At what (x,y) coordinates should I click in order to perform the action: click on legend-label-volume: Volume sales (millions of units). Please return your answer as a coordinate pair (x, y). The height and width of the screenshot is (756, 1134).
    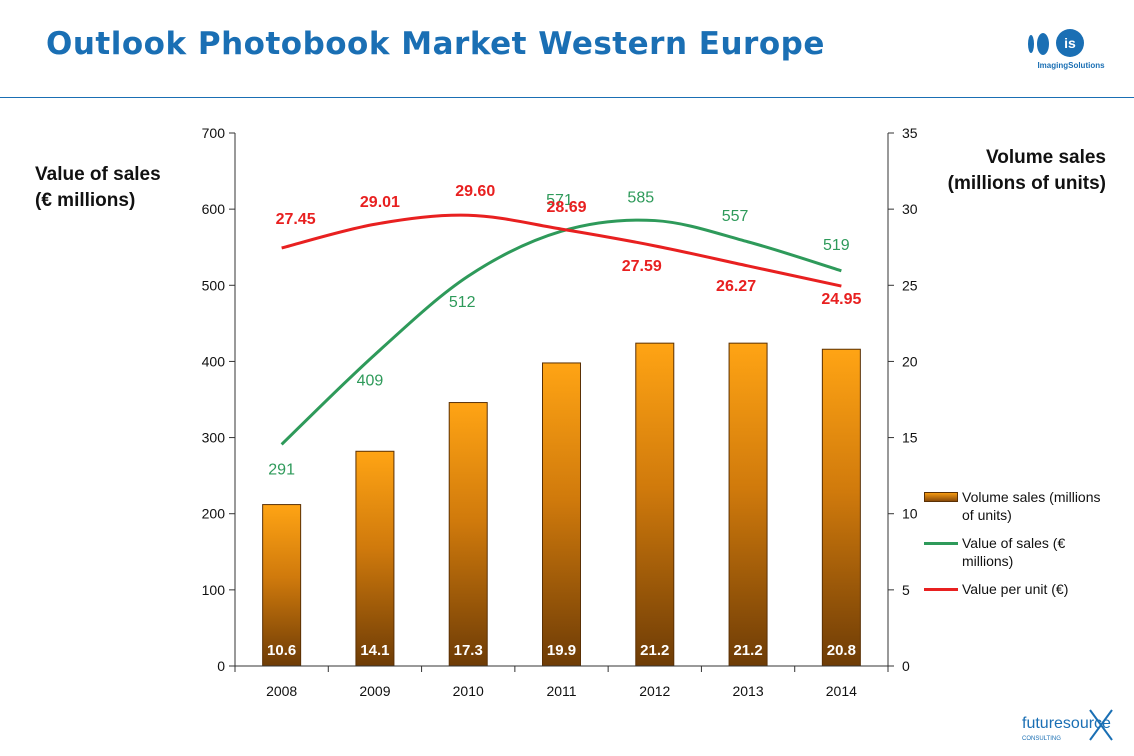
    Looking at the image, I should click on (1031, 506).